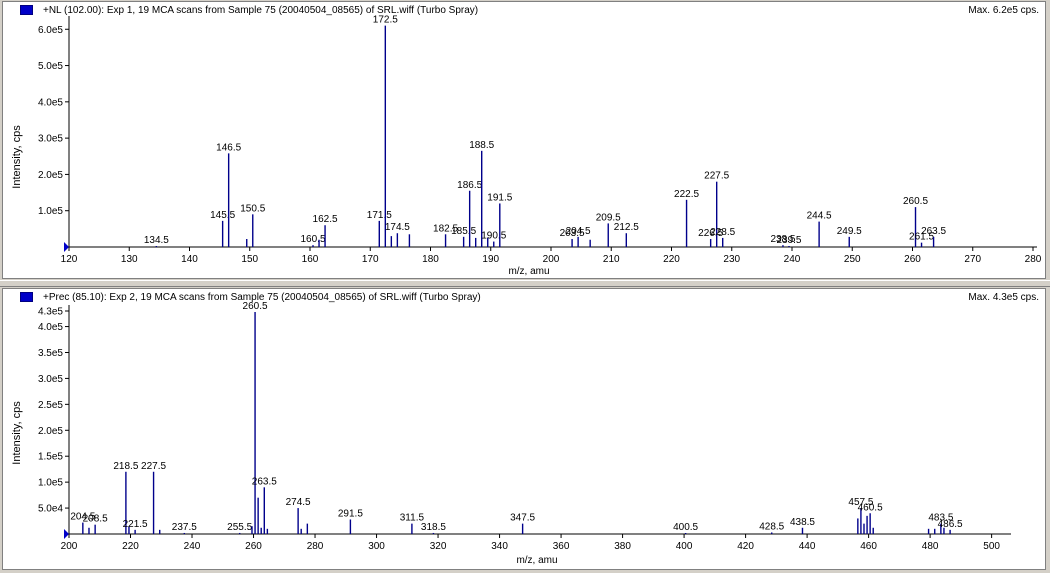  Describe the element at coordinates (722, 232) in the screenshot. I see `peak-label: 228.5` at that location.